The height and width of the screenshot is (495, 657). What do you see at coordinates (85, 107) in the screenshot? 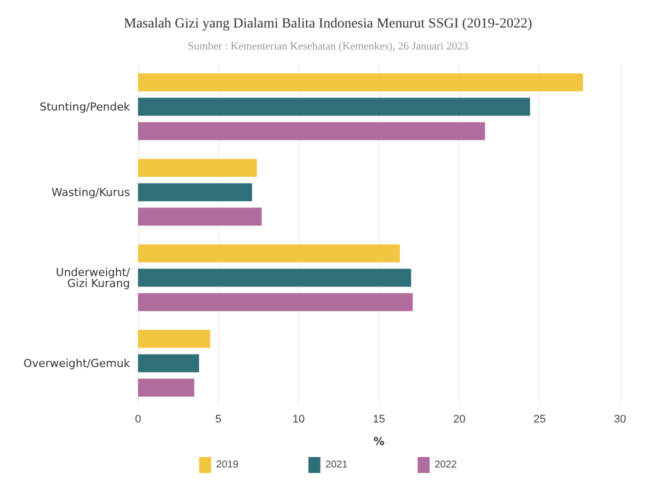
I see `y-tick-label: Stunting/Pendek` at bounding box center [85, 107].